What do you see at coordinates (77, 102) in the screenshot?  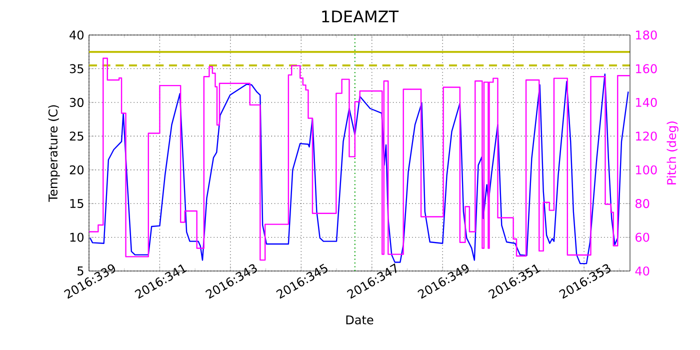 I see `y-tick-label: 30` at bounding box center [77, 102].